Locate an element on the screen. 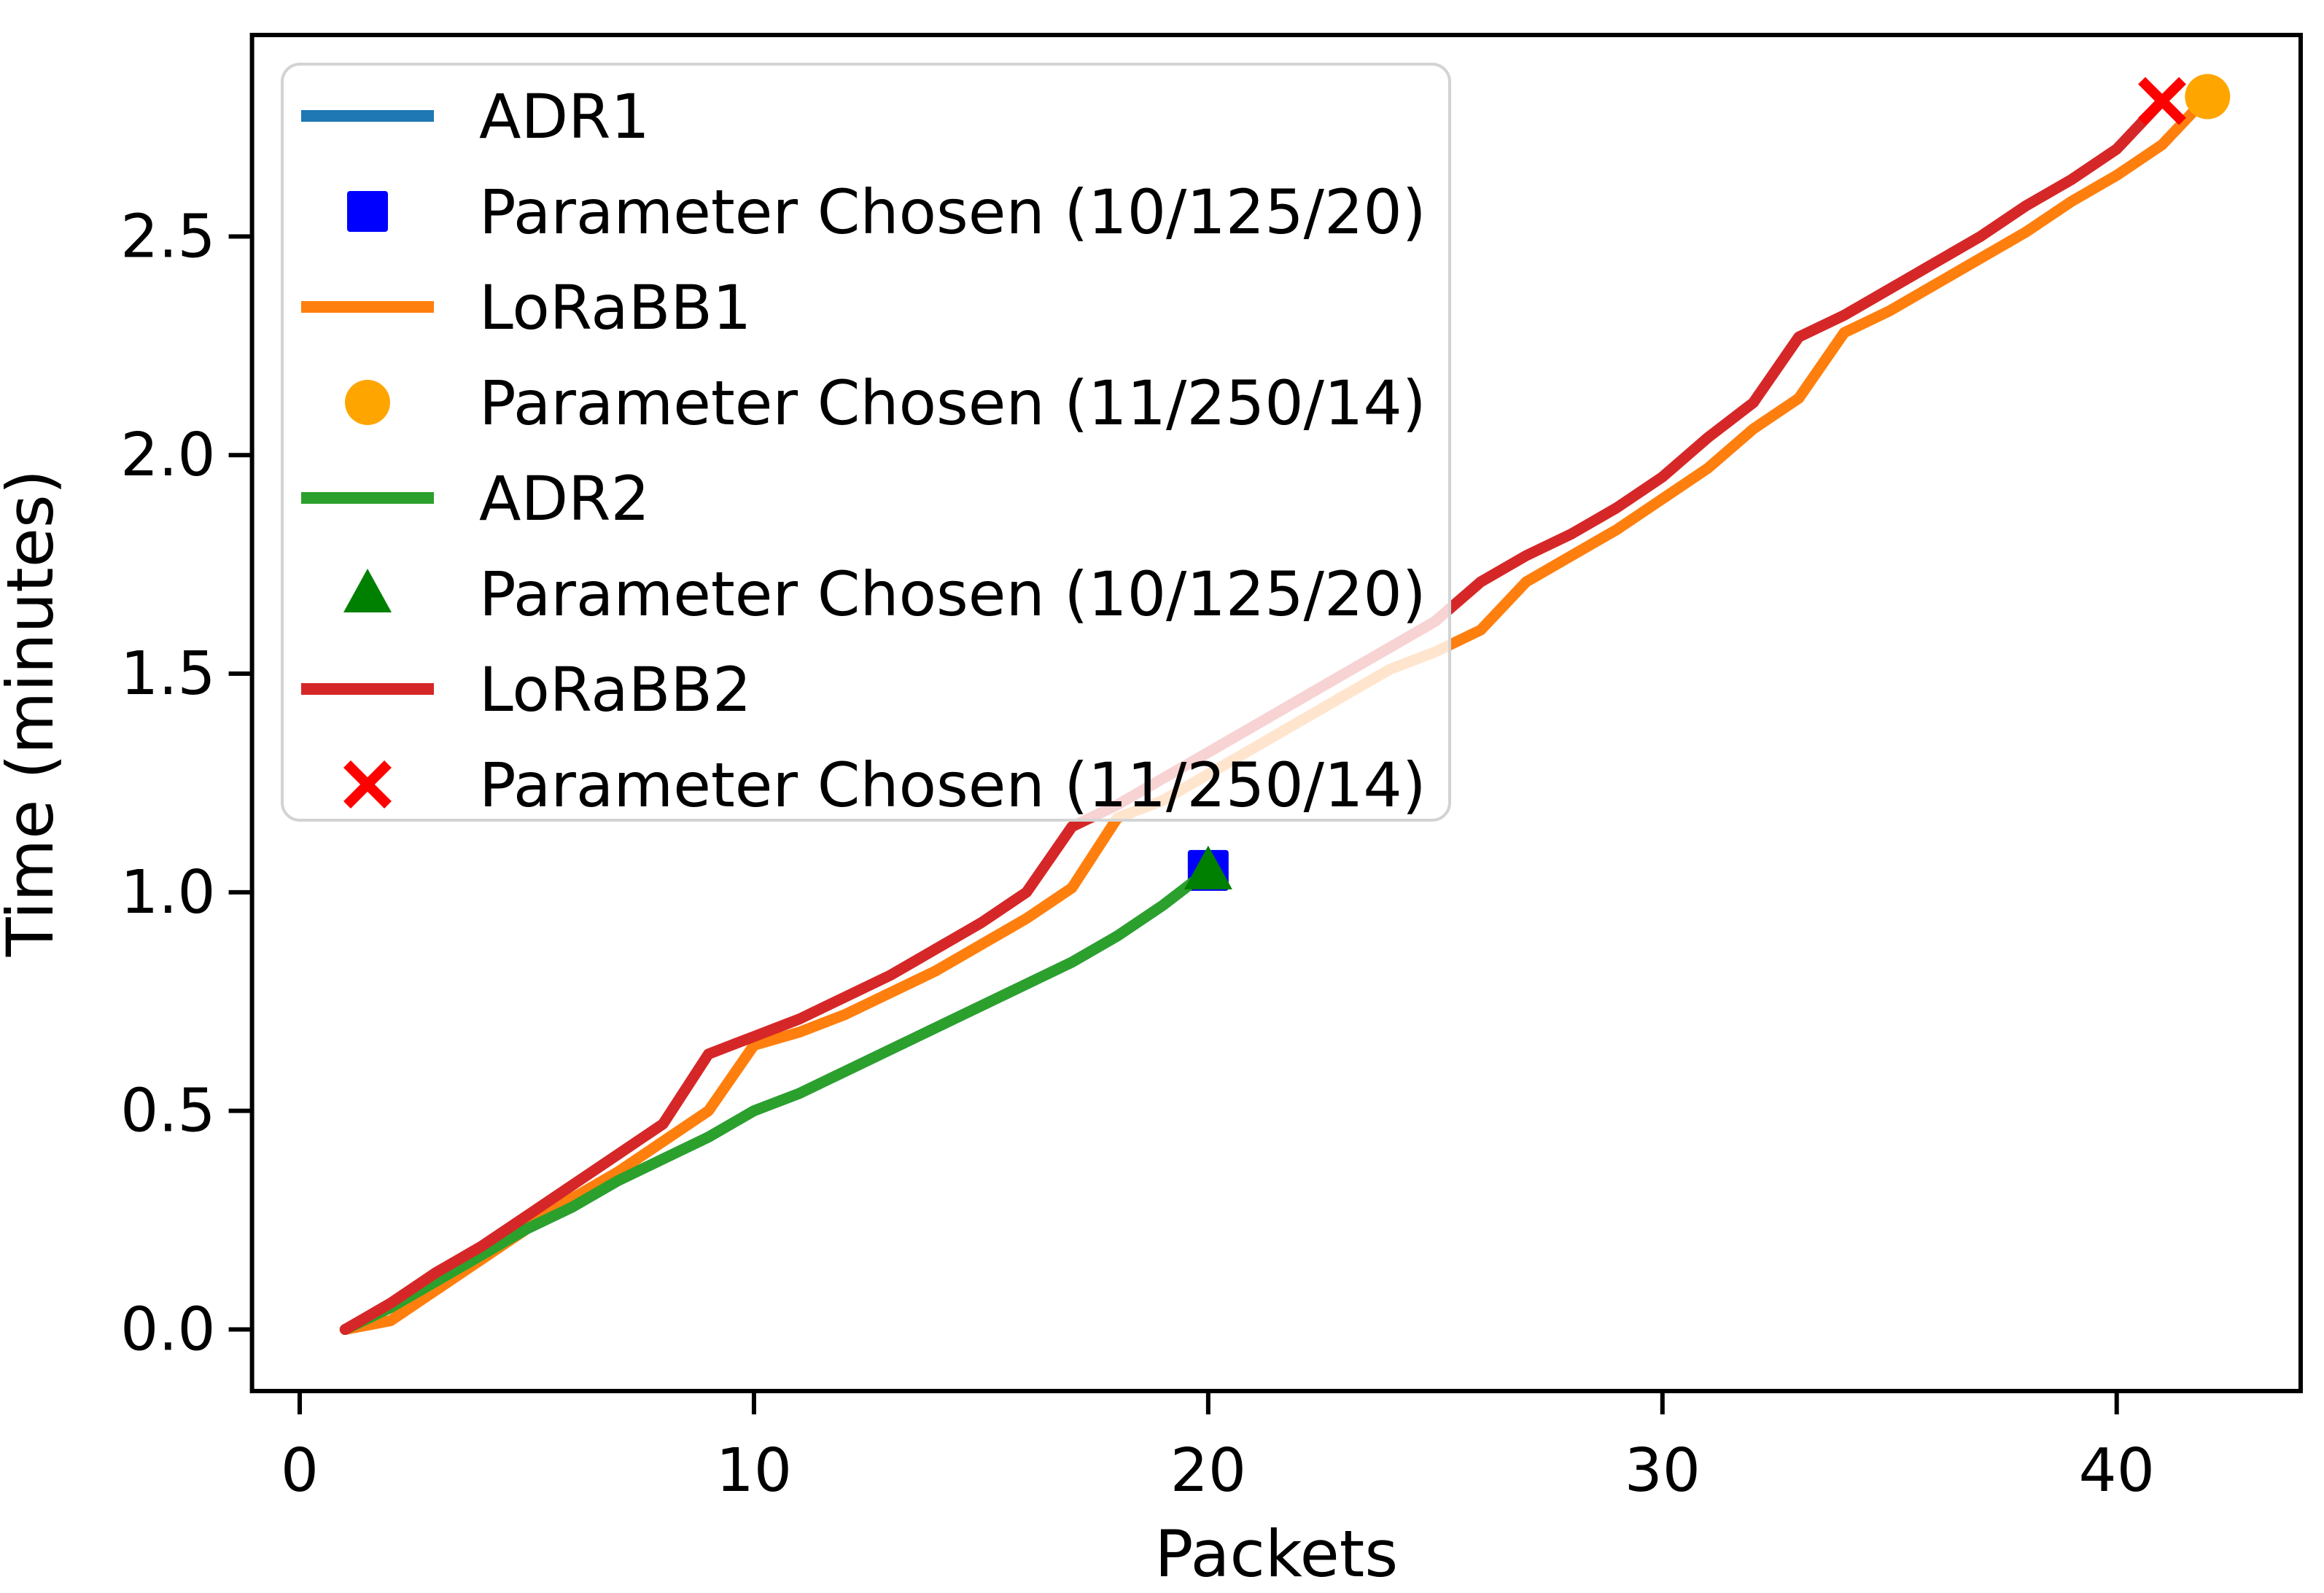 This screenshot has width=2324, height=1593. parameter-chosen-triangle-marker is located at coordinates (1208, 867).